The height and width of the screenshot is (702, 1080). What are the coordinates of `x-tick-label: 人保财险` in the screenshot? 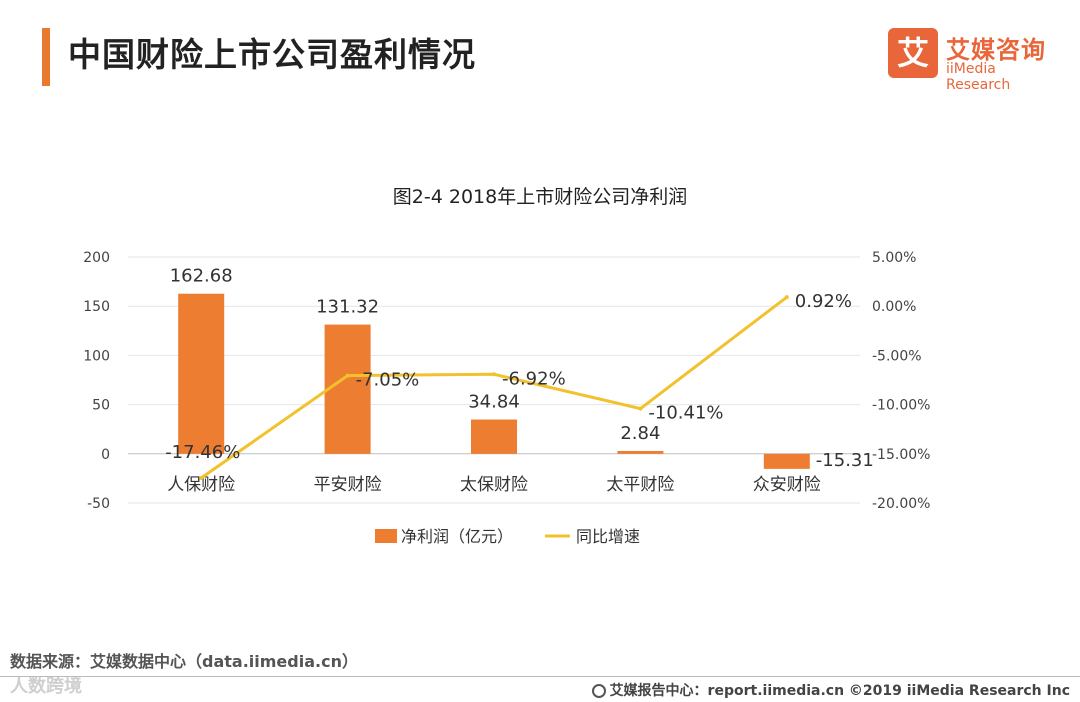 It's located at (201, 485).